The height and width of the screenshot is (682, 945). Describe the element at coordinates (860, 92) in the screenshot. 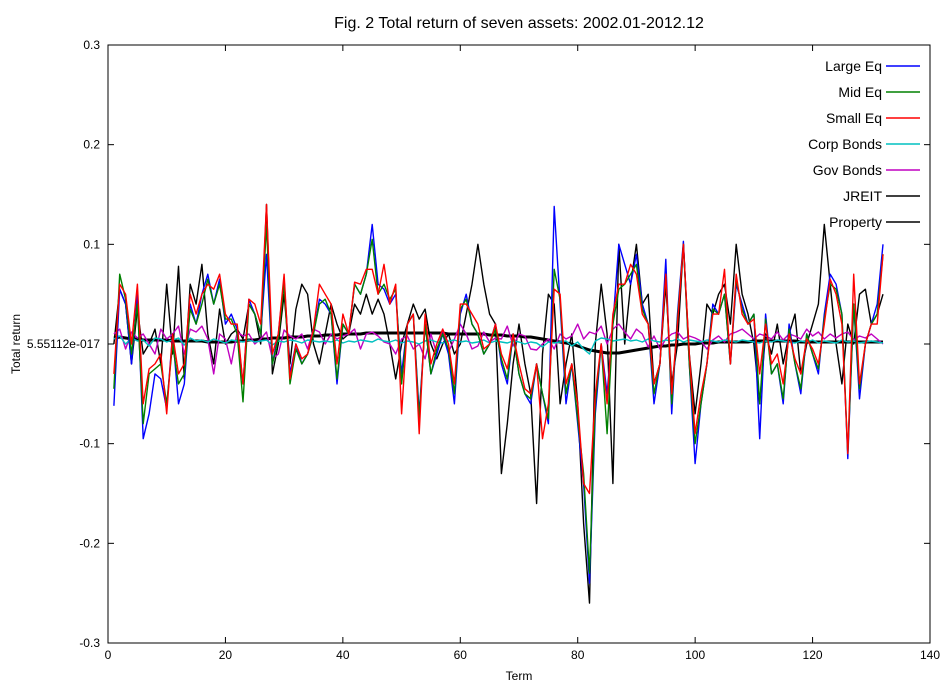

I see `legend-label: Mid Eq` at that location.